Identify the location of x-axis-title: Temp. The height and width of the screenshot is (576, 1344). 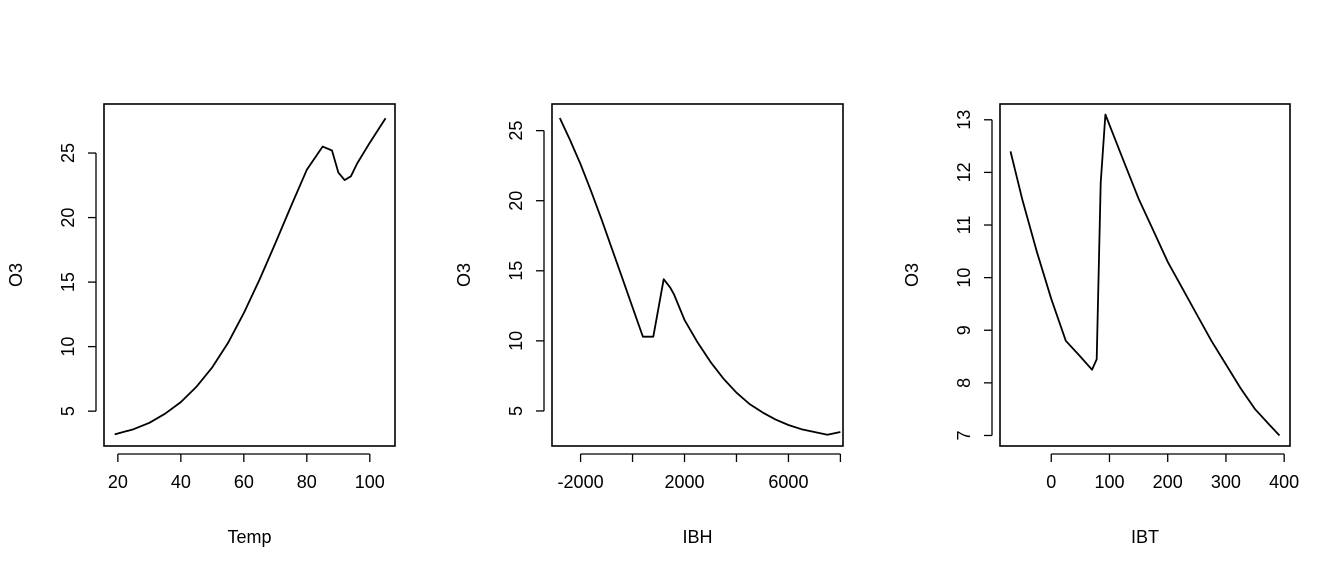
(249, 537).